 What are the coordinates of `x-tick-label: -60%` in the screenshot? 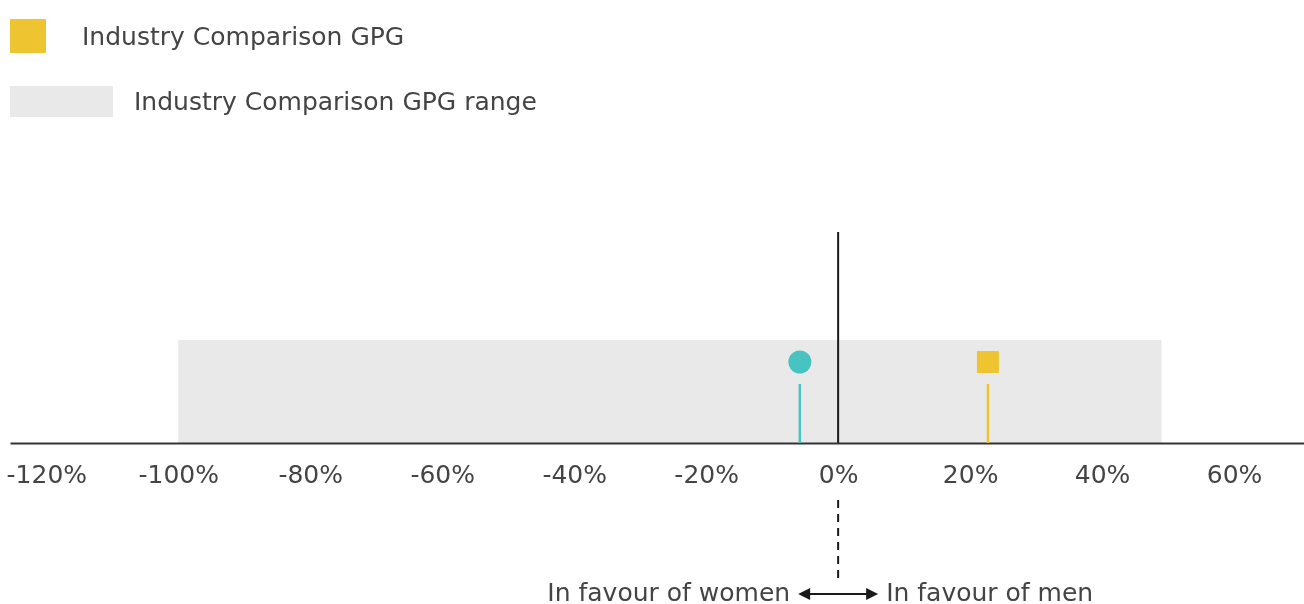 It's located at (443, 474).